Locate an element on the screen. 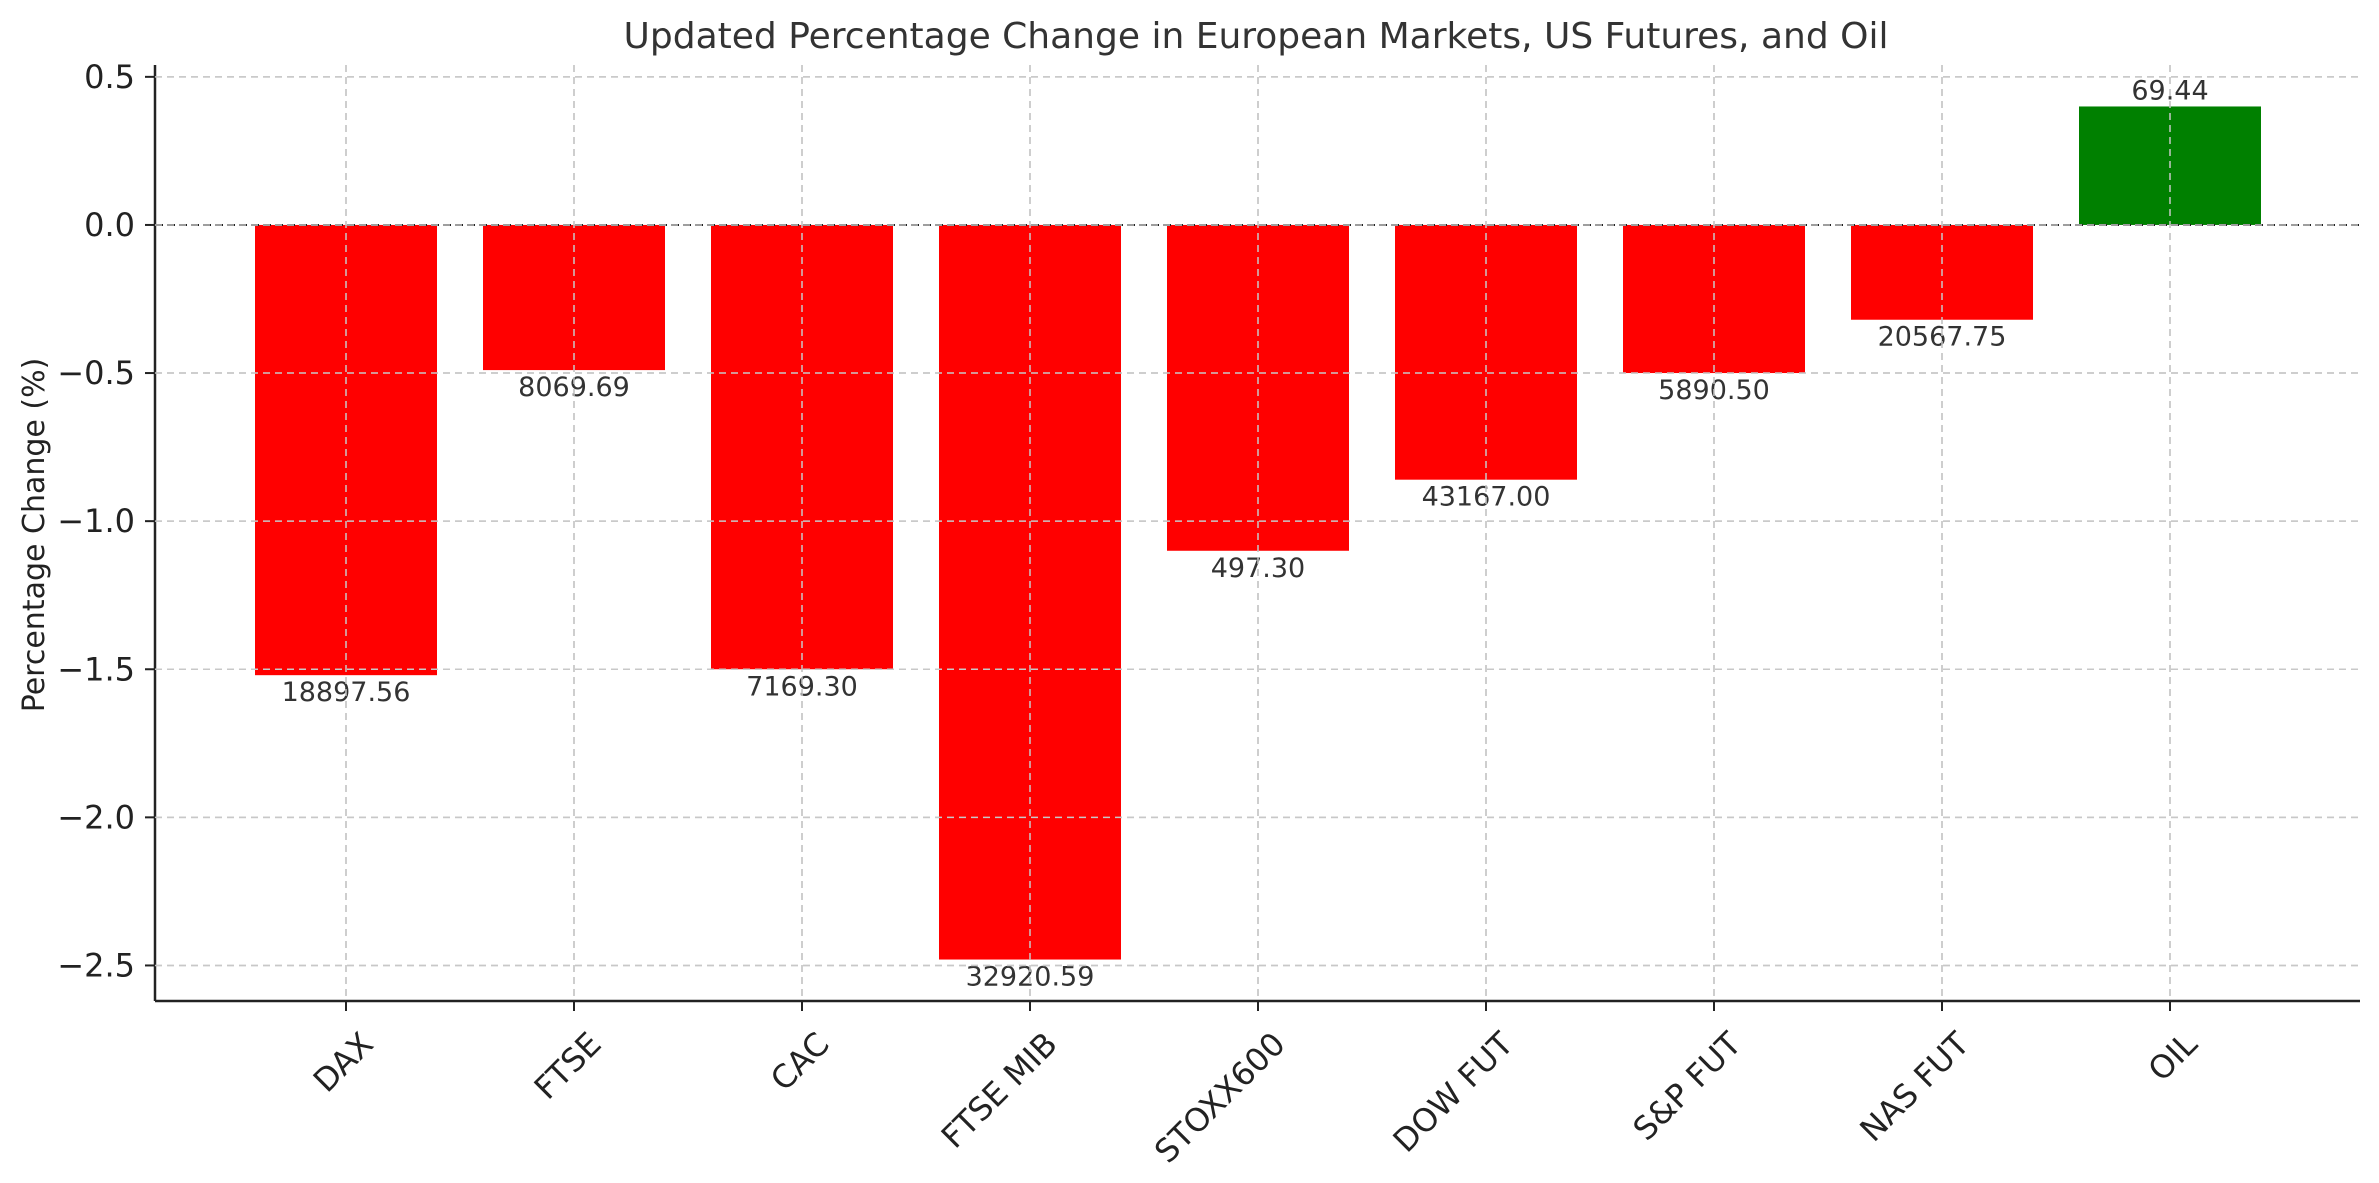  x-tick-label: NAS FUT is located at coordinates (1914, 1086).